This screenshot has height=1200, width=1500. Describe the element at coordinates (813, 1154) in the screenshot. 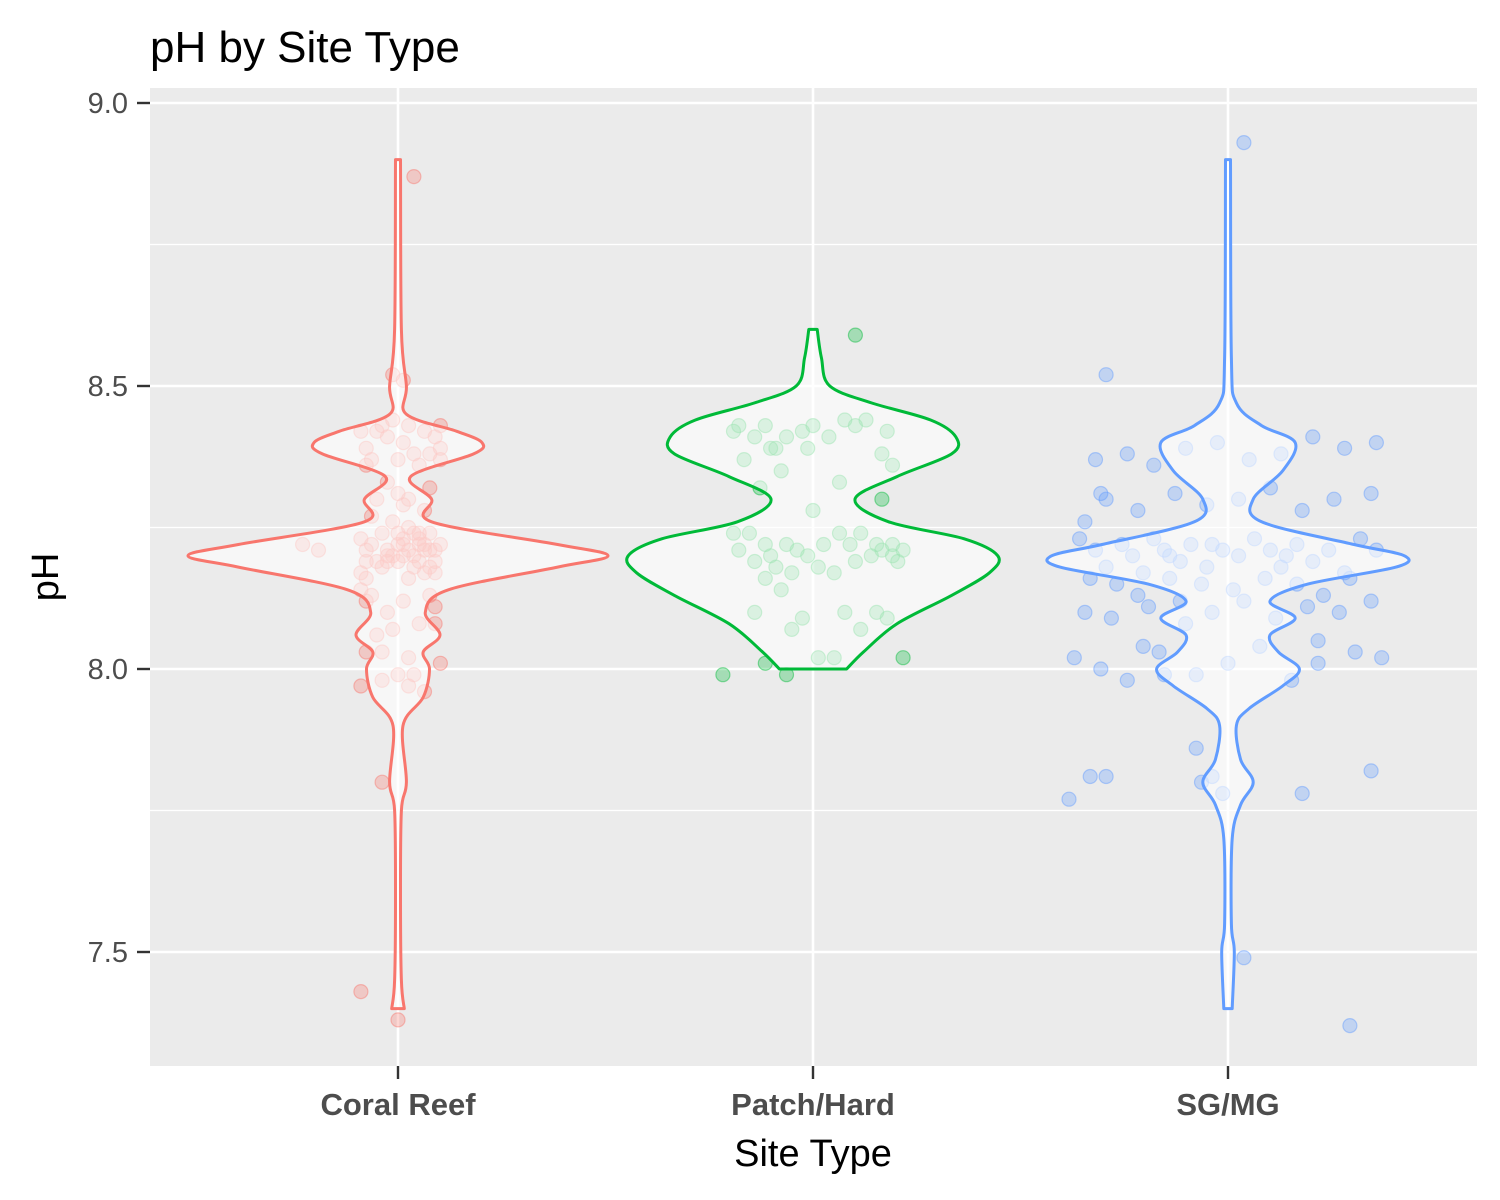

I see `x-axis-title: Site Type` at that location.